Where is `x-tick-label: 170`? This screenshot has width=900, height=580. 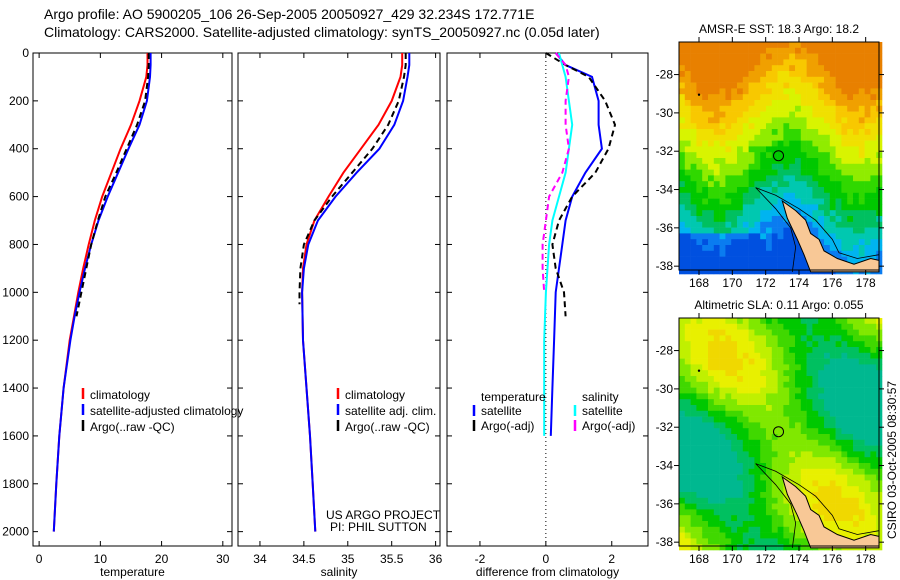
x-tick-label: 170 is located at coordinates (732, 283).